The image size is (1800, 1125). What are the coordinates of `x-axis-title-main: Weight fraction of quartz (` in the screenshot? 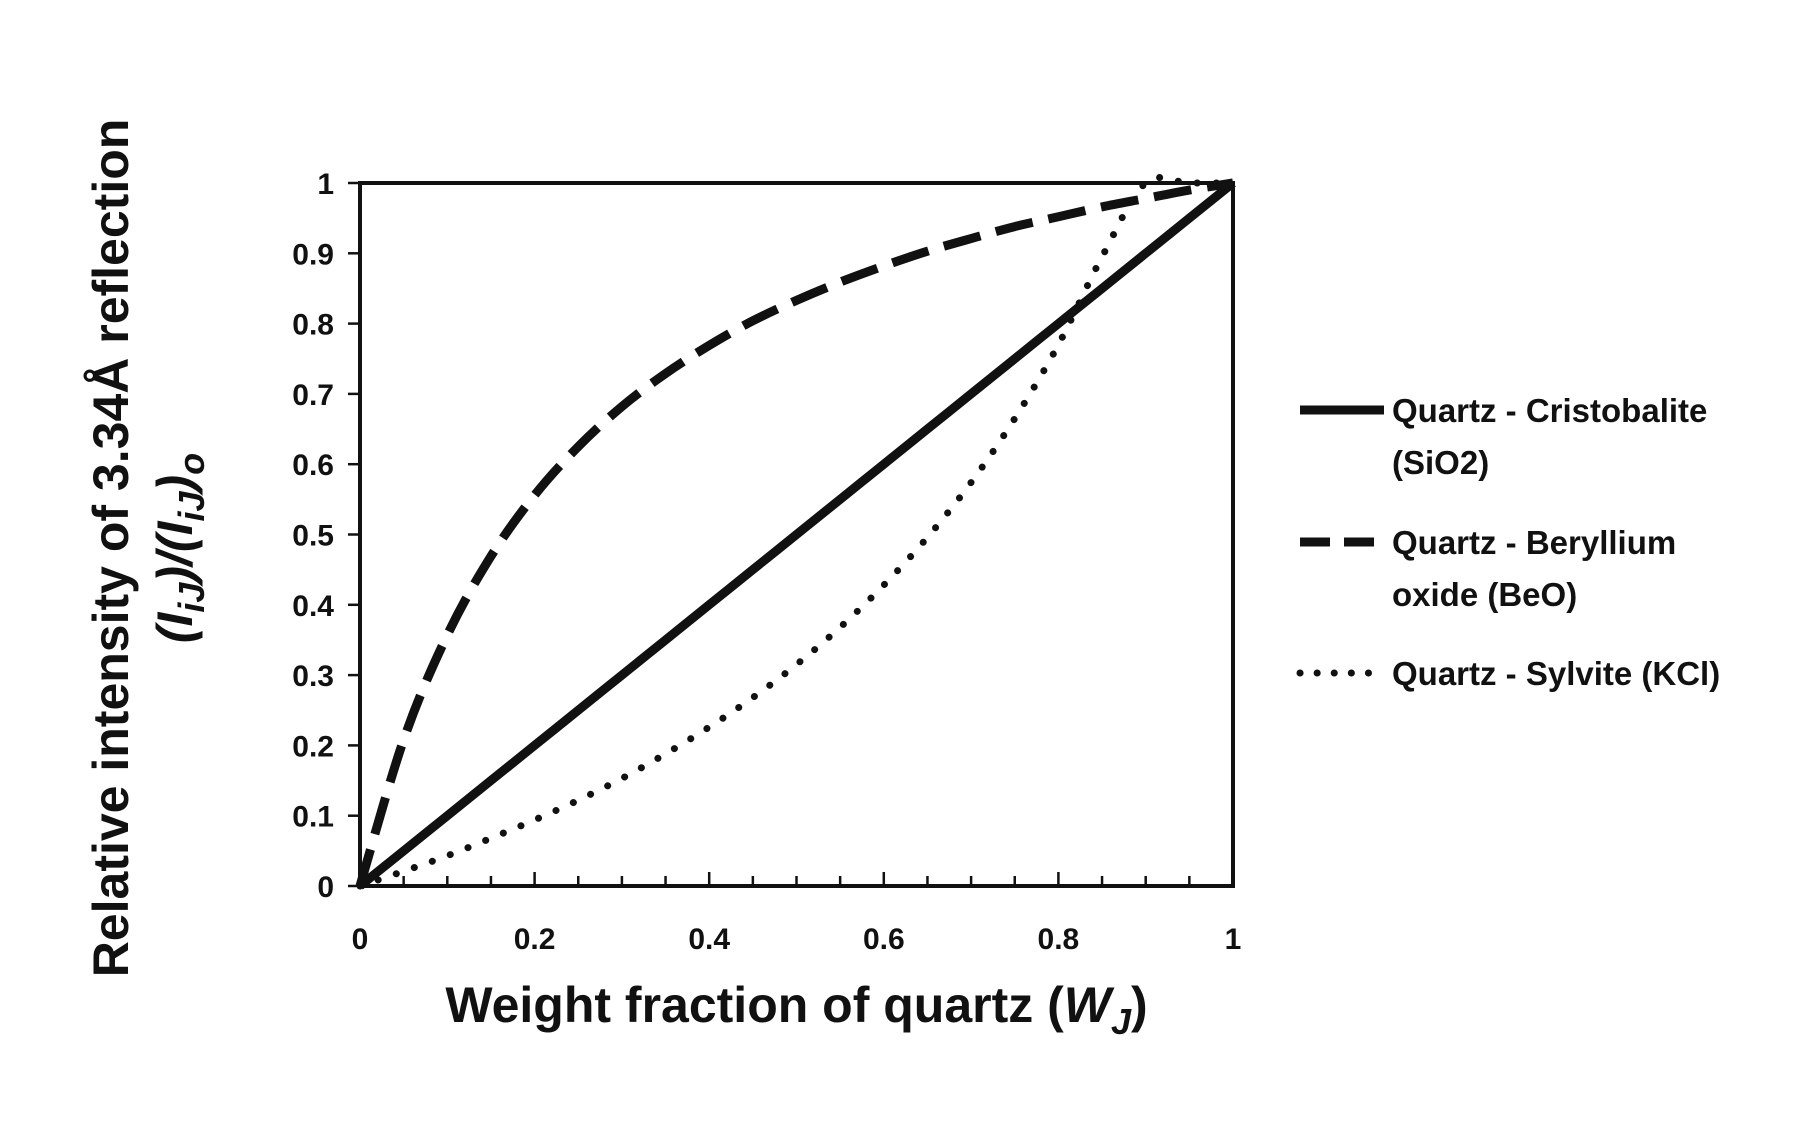 It's located at (754, 1005).